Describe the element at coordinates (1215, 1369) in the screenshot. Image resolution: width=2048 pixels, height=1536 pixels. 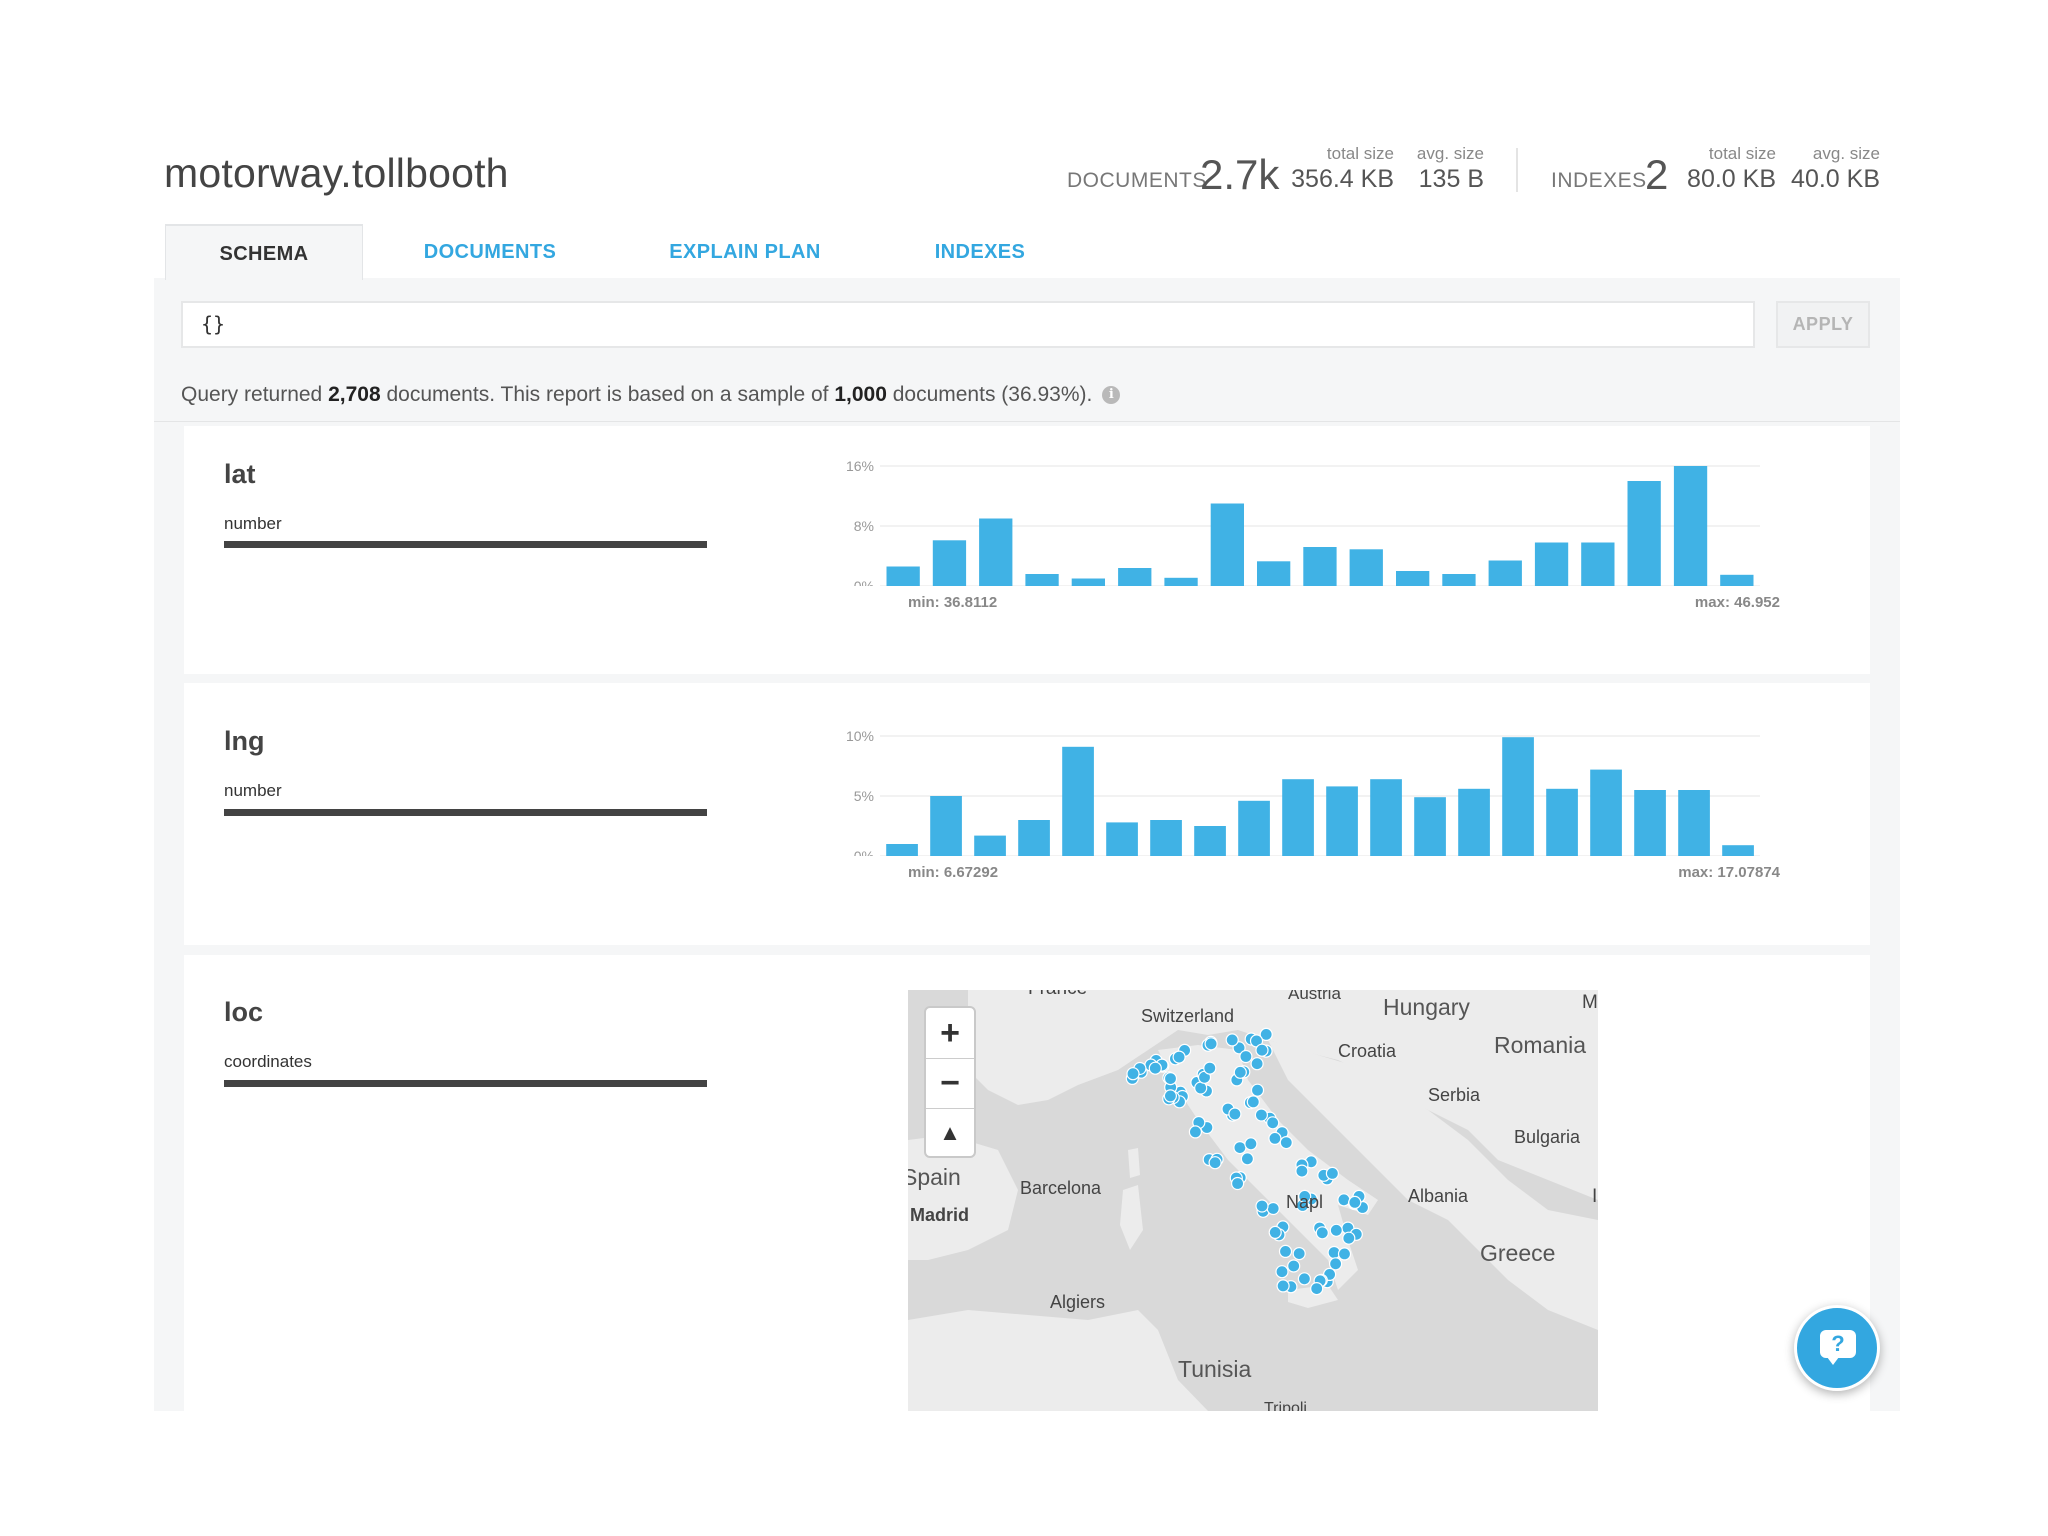
I see `map-label-tunisia: Tunisia` at that location.